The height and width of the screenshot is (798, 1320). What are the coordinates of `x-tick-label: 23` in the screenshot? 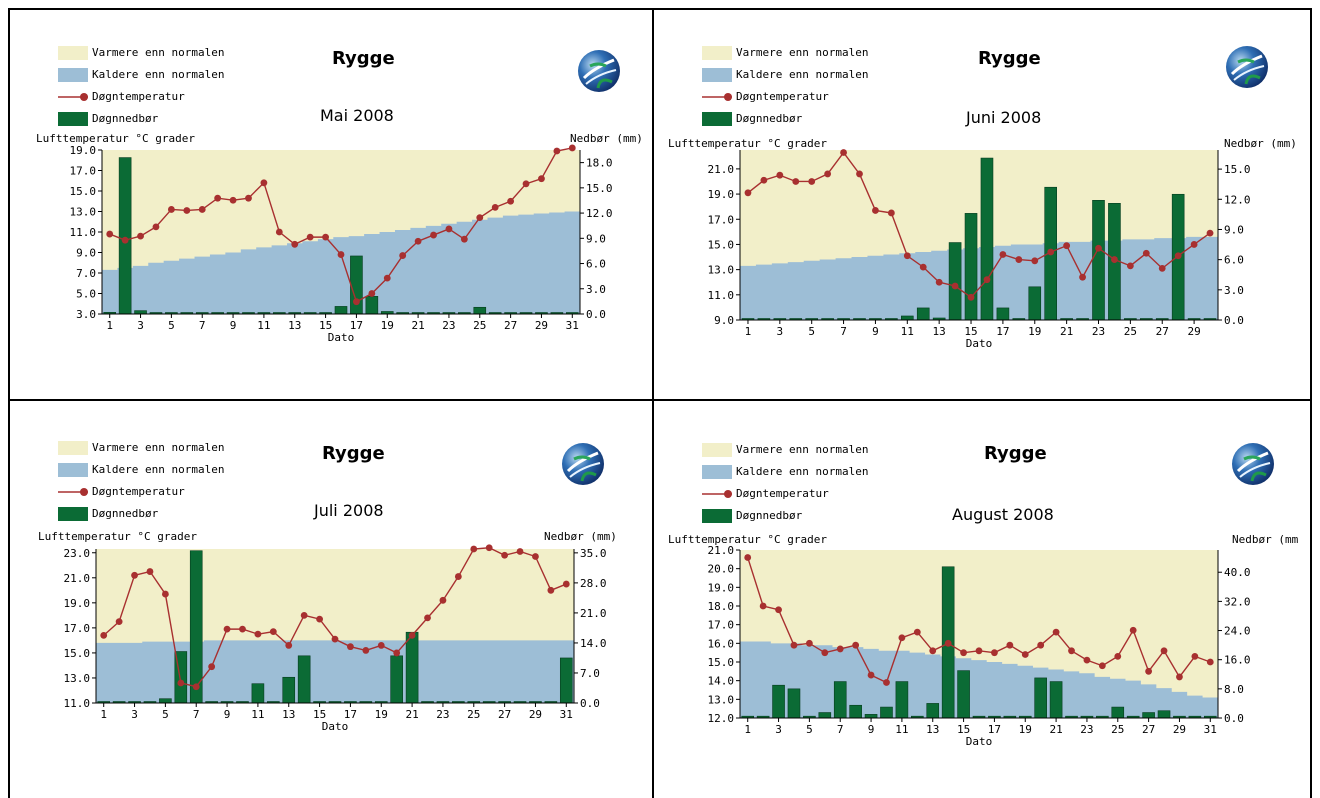 It's located at (448, 325).